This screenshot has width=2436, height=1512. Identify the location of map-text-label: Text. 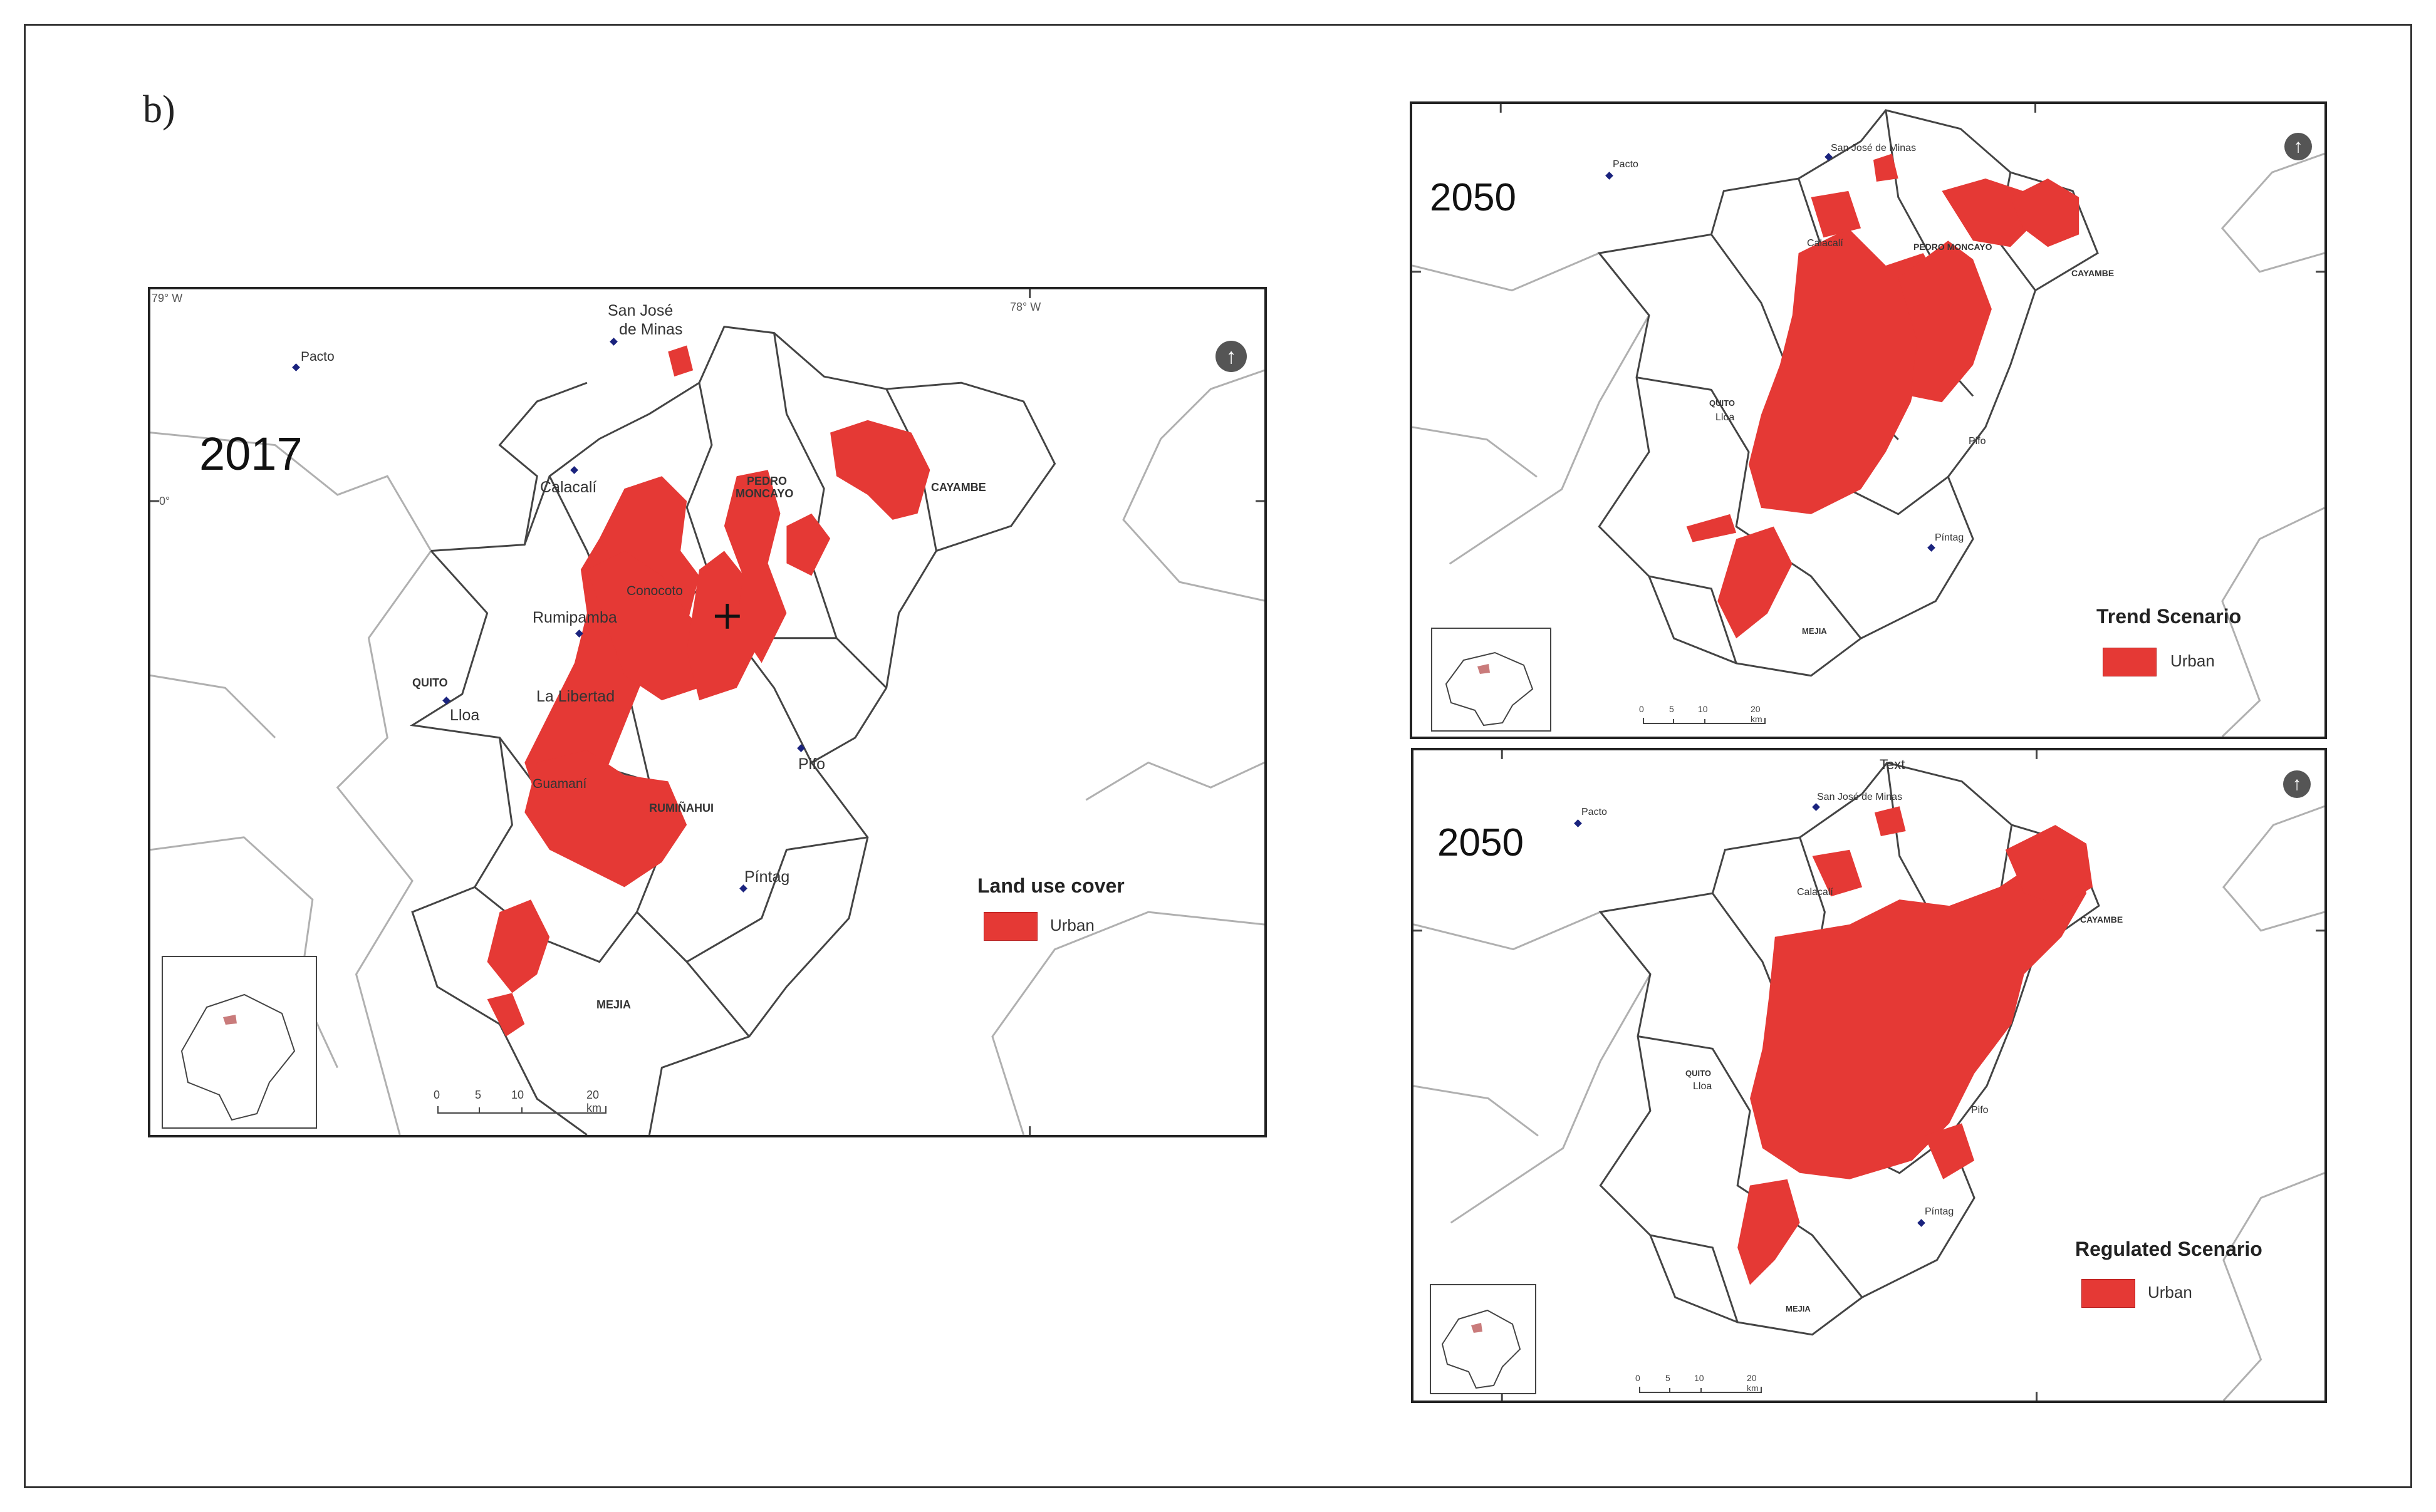
(1893, 764).